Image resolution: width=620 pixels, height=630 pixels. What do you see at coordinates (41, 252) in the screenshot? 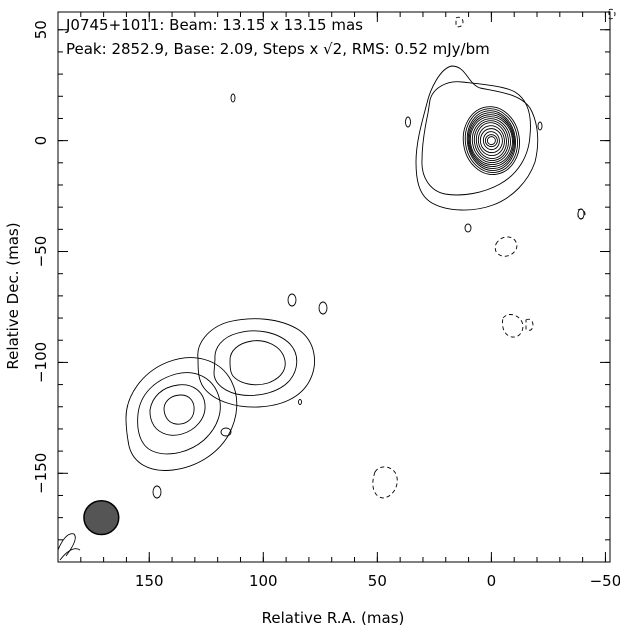
I see `y-tick-label: −50` at bounding box center [41, 252].